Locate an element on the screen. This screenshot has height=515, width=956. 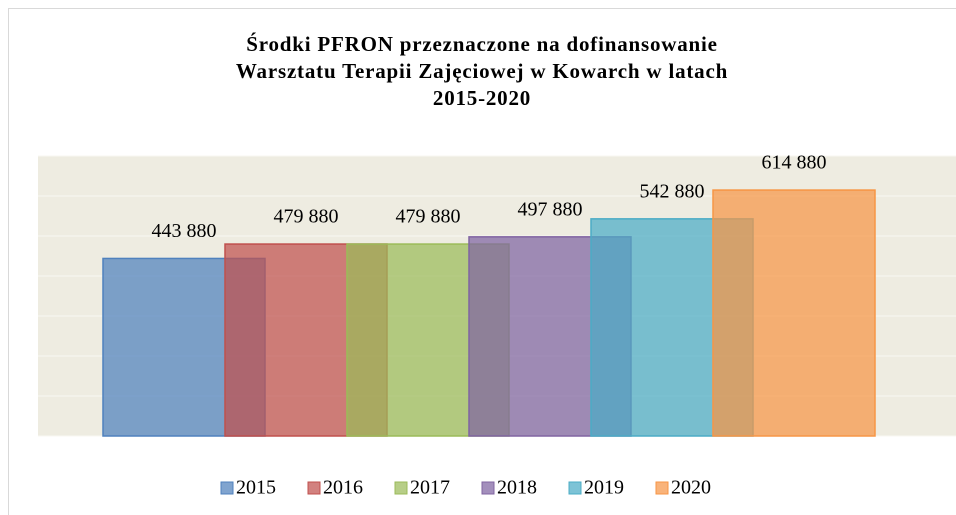
legend-label: 2018 is located at coordinates (517, 488).